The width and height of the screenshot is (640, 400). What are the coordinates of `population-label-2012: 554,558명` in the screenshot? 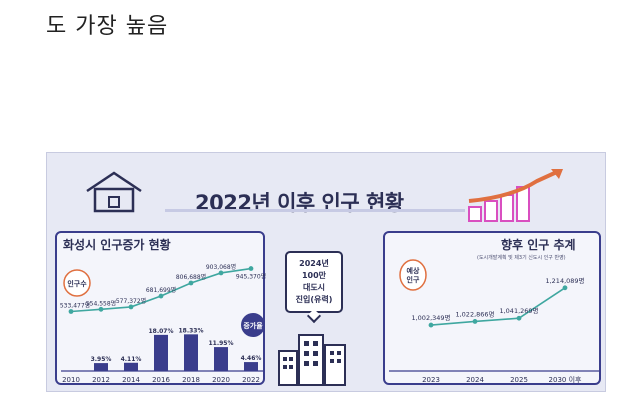 It's located at (101, 303).